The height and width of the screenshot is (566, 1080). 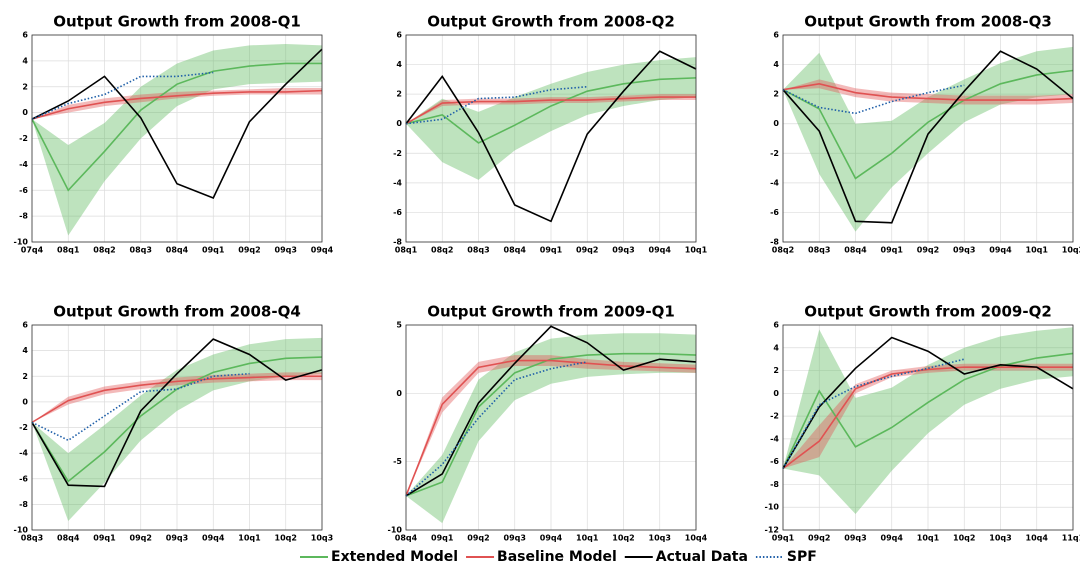 I want to click on chart-title: Output Growth from 2008-Q2, so click(x=551, y=22).